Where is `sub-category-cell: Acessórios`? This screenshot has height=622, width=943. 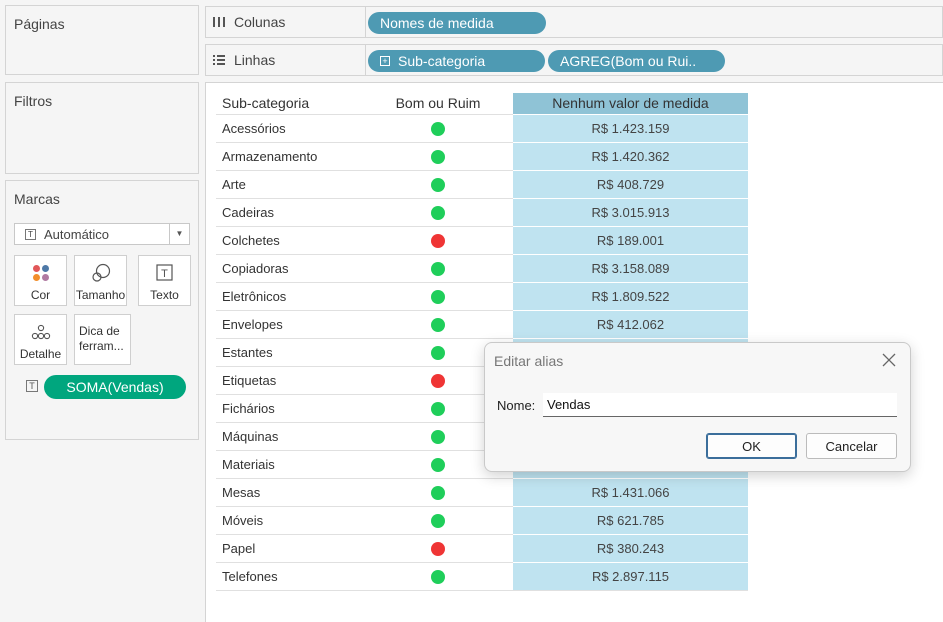
sub-category-cell: Acessórios is located at coordinates (289, 127).